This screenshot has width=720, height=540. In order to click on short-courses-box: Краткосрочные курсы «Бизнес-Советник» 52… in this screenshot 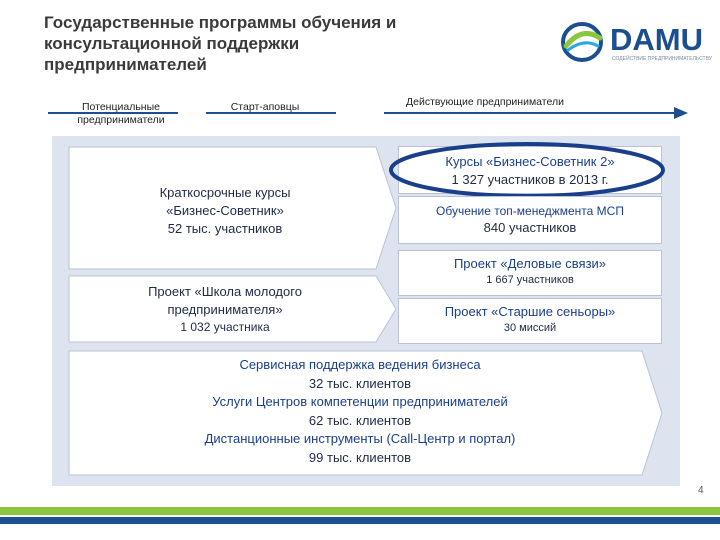, I will do `click(225, 211)`.